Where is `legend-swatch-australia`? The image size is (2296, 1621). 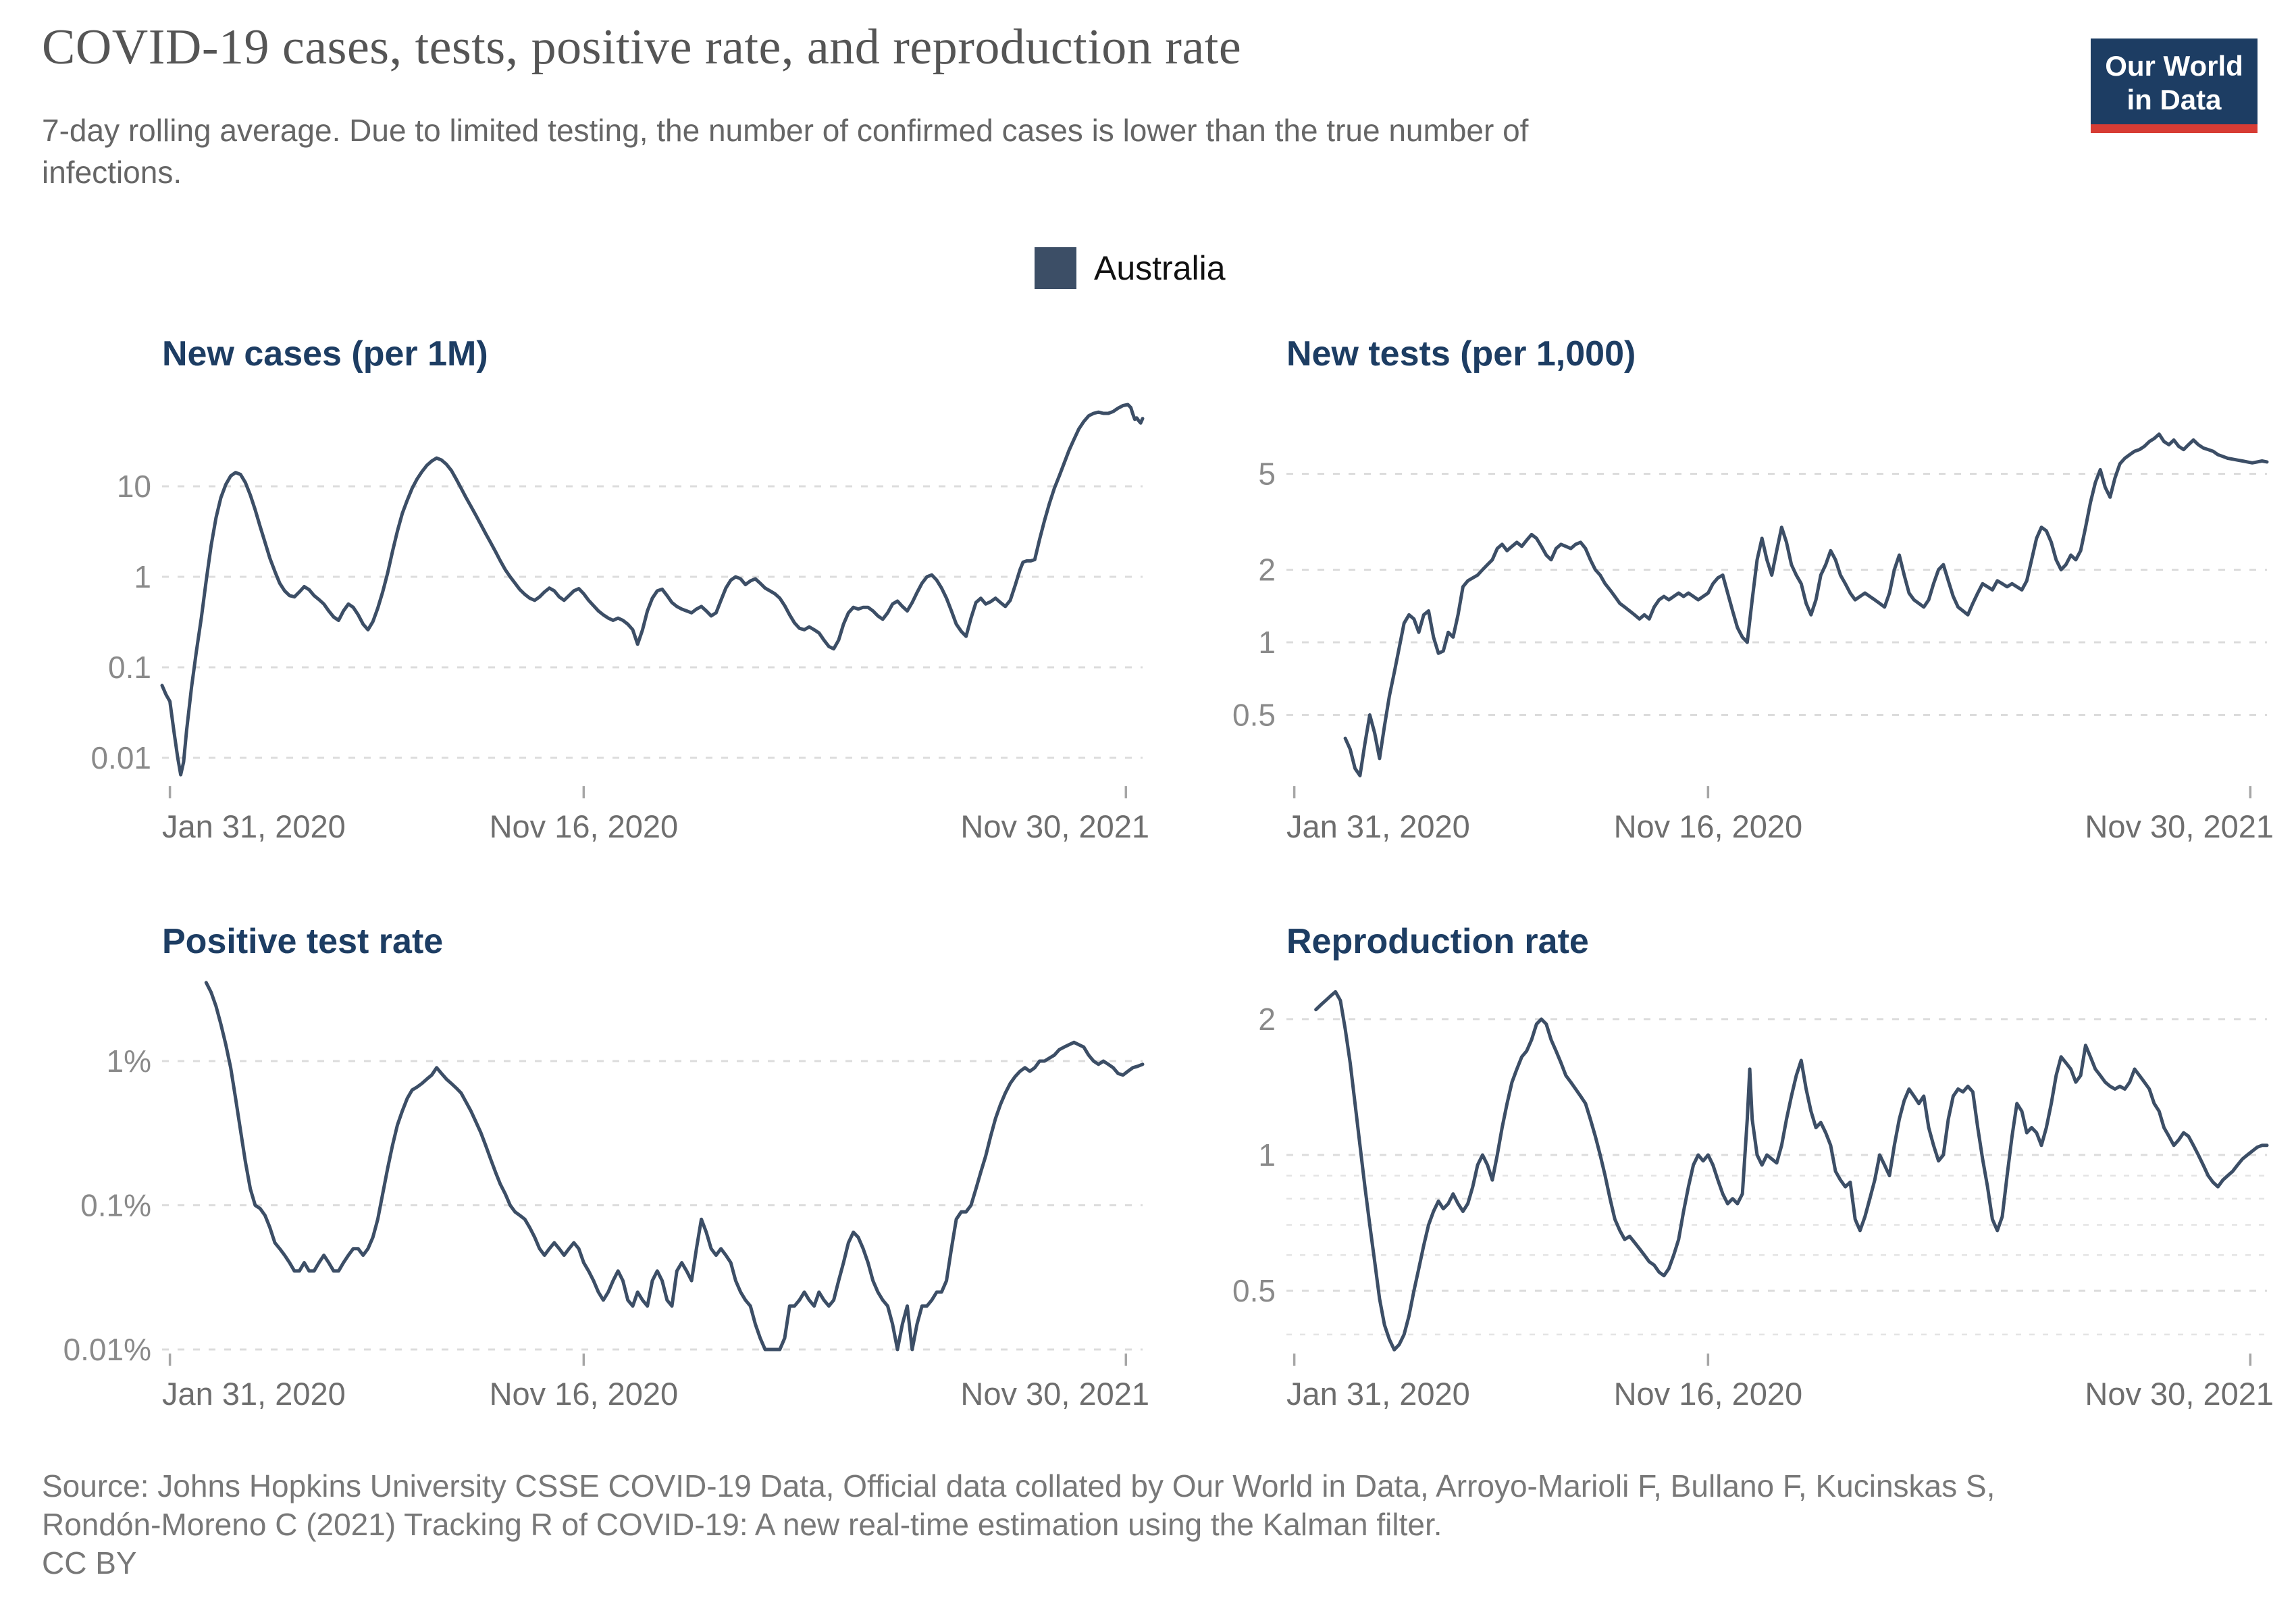
legend-swatch-australia is located at coordinates (1055, 268).